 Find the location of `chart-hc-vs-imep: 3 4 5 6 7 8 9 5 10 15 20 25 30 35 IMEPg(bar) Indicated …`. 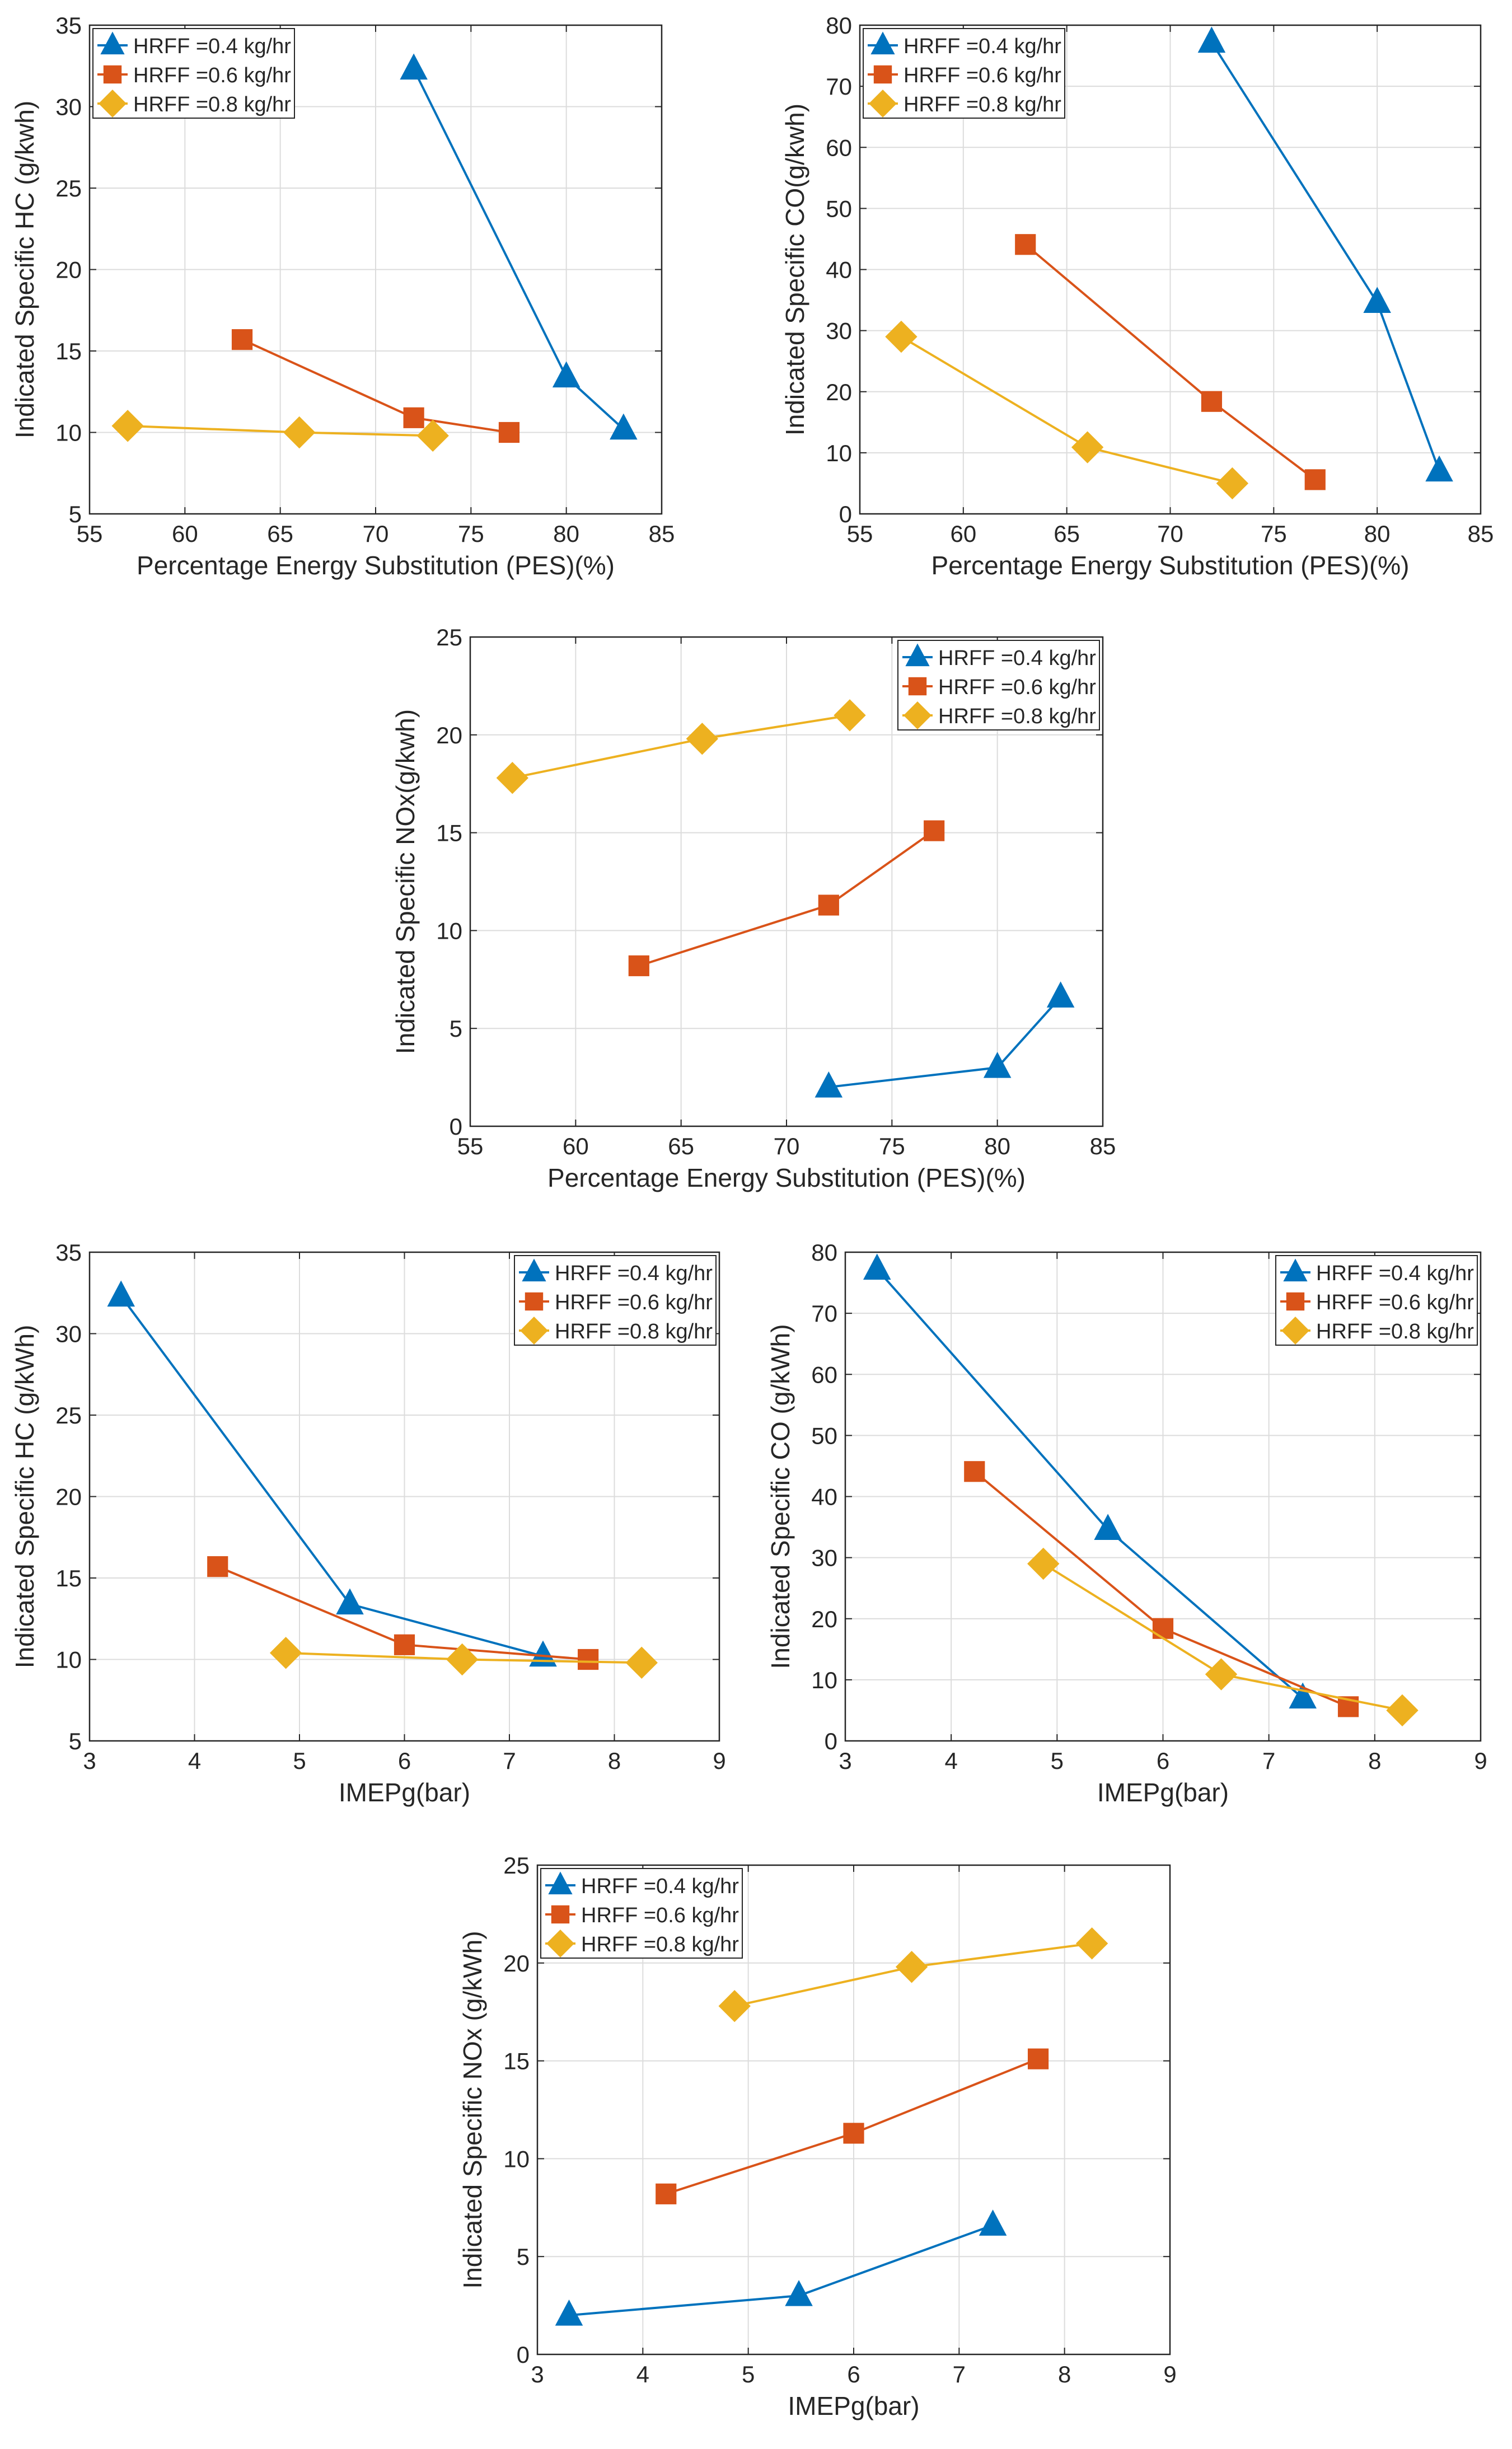

chart-hc-vs-imep: 3 4 5 6 7 8 9 5 10 15 20 25 30 35 IMEPg(bar) Indicated … is located at coordinates (368, 1523).